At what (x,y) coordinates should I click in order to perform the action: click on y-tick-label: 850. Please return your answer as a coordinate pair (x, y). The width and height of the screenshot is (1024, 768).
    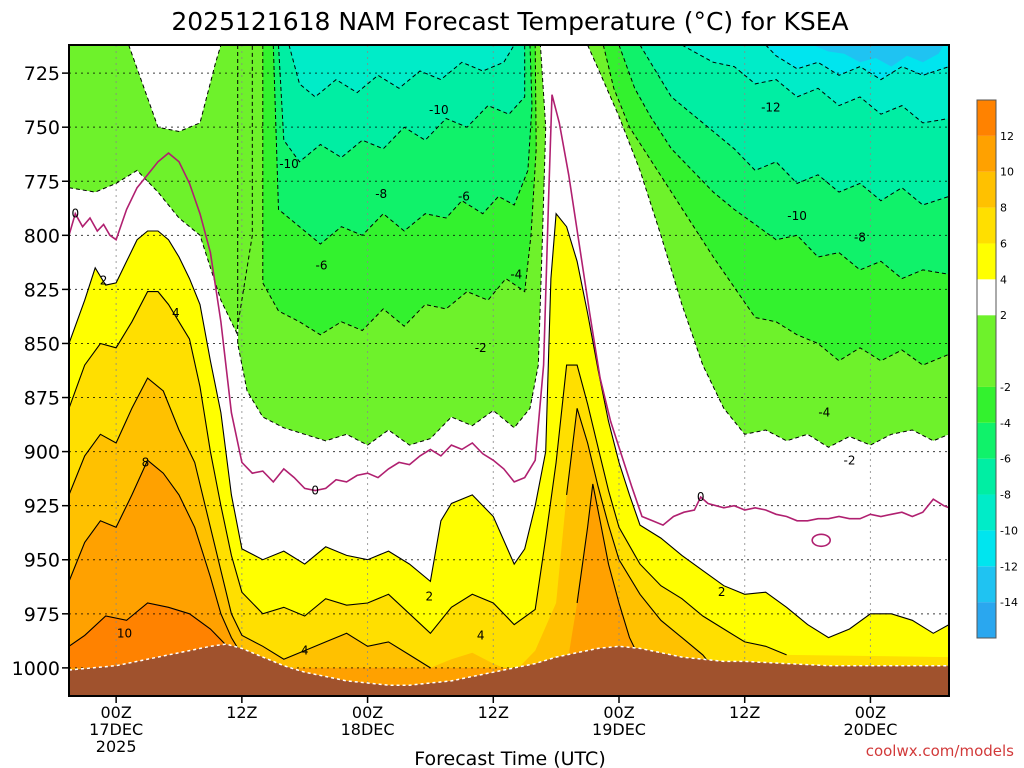
    Looking at the image, I should click on (42, 344).